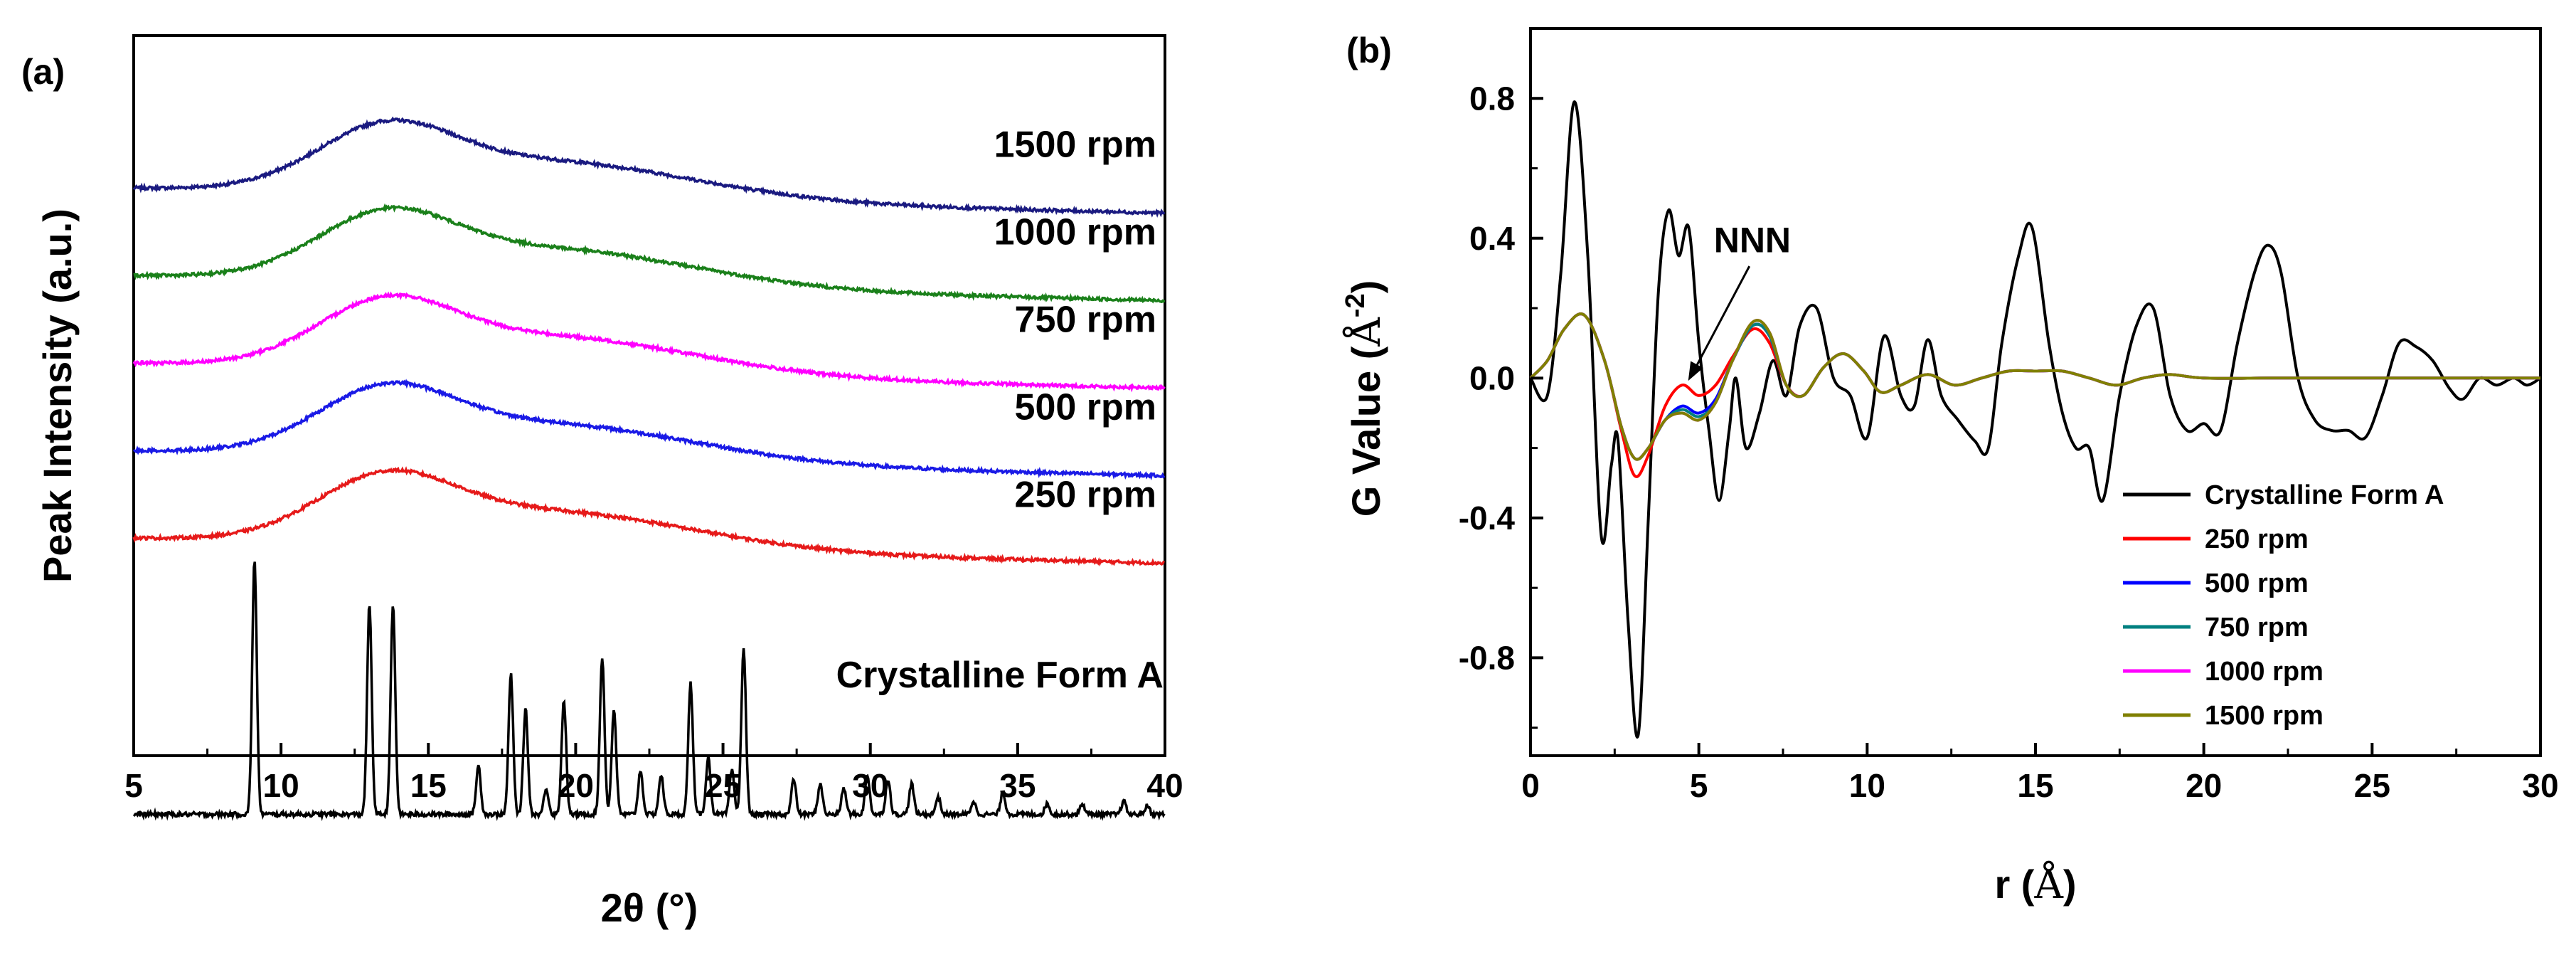 Image resolution: width=2576 pixels, height=972 pixels. What do you see at coordinates (1752, 240) in the screenshot?
I see `nnn-annotation-text: NNN` at bounding box center [1752, 240].